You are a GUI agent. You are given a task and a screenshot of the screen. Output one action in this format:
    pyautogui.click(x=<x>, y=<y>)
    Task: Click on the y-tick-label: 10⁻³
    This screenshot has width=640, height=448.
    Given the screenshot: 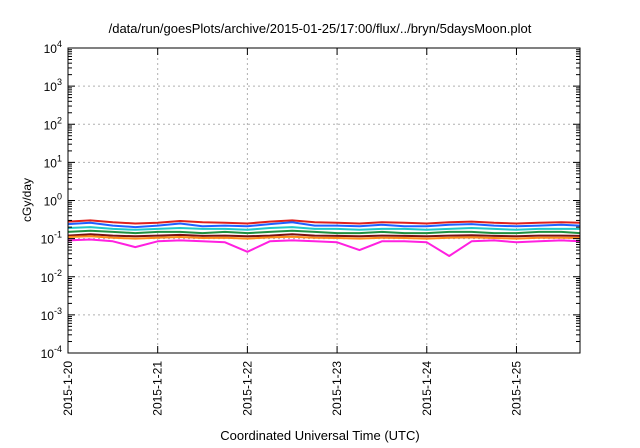 What is the action you would take?
    pyautogui.click(x=51, y=314)
    